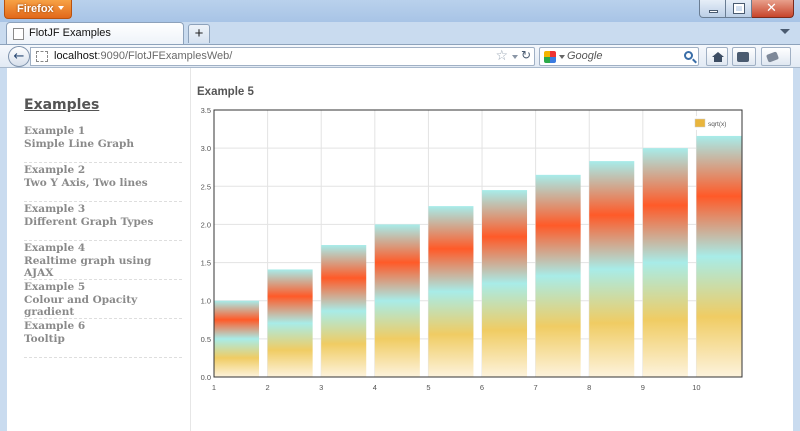 Image resolution: width=800 pixels, height=431 pixels. I want to click on y-tick-label: 2.0, so click(206, 224).